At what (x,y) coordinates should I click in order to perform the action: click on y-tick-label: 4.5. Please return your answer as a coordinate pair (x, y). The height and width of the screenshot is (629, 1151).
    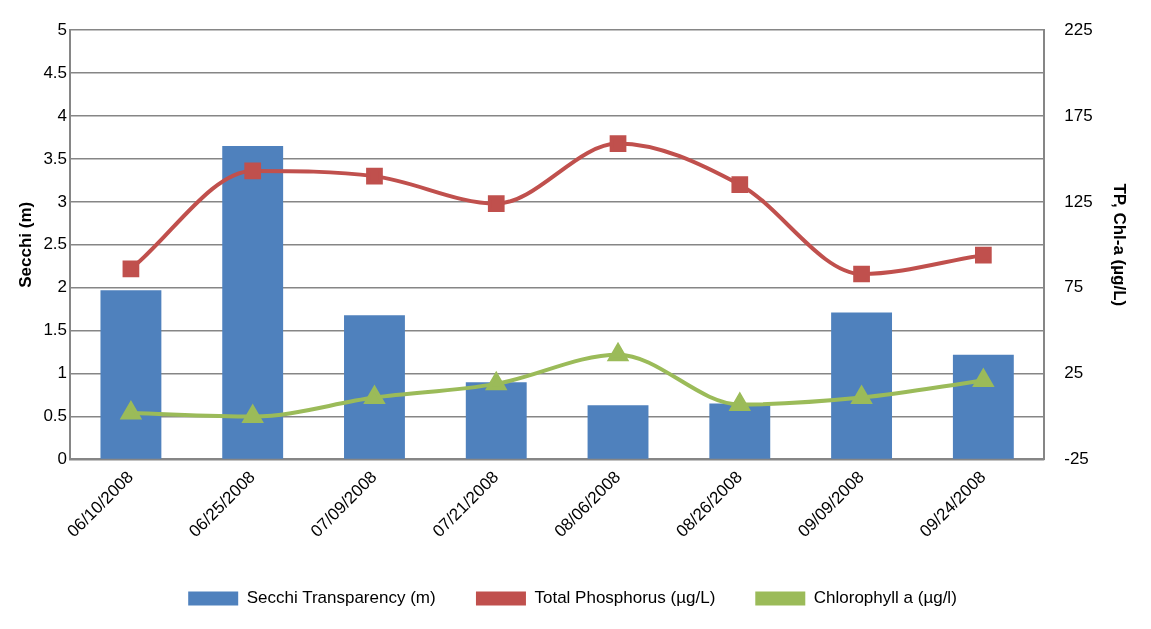
    Looking at the image, I should click on (55, 72).